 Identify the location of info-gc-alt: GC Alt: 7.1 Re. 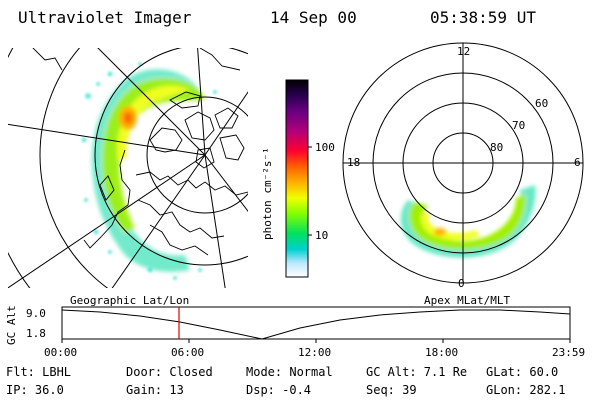
(417, 372).